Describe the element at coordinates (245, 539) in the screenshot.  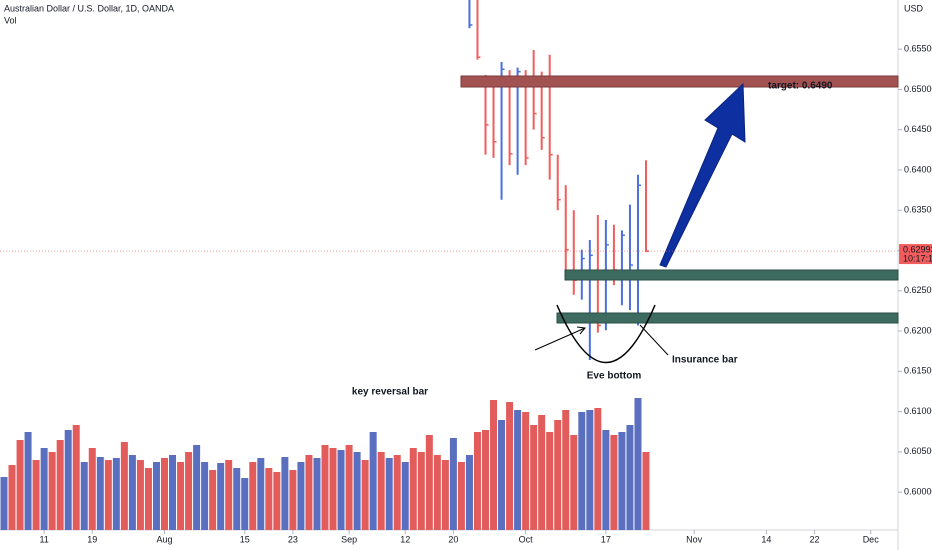
I see `x-tick-label: 15` at that location.